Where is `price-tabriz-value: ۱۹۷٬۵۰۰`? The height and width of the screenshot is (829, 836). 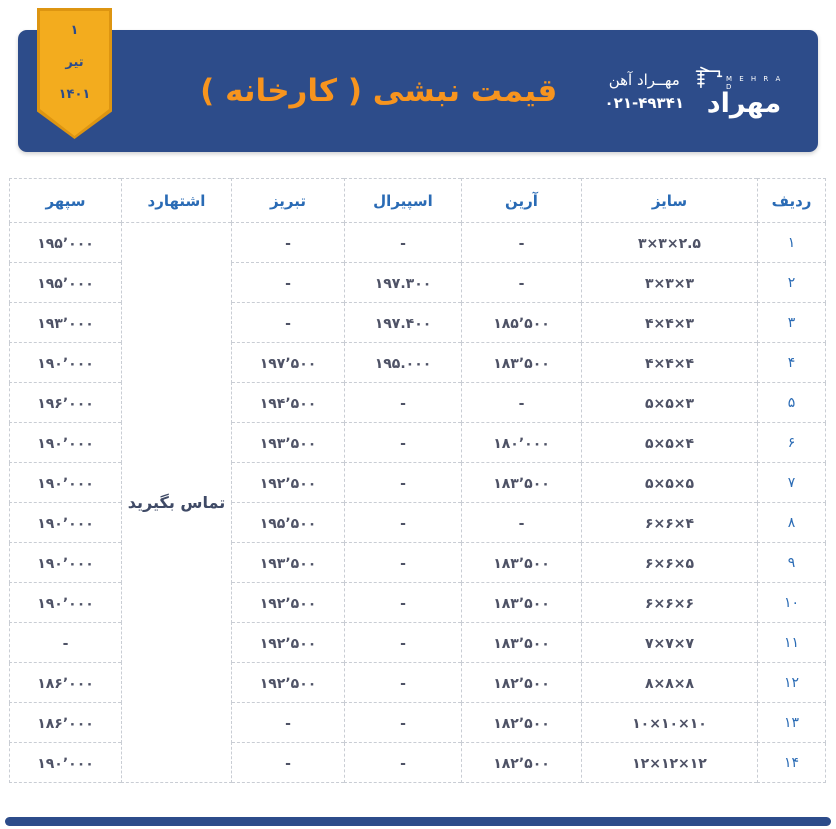 price-tabriz-value: ۱۹۷٬۵۰۰ is located at coordinates (288, 364).